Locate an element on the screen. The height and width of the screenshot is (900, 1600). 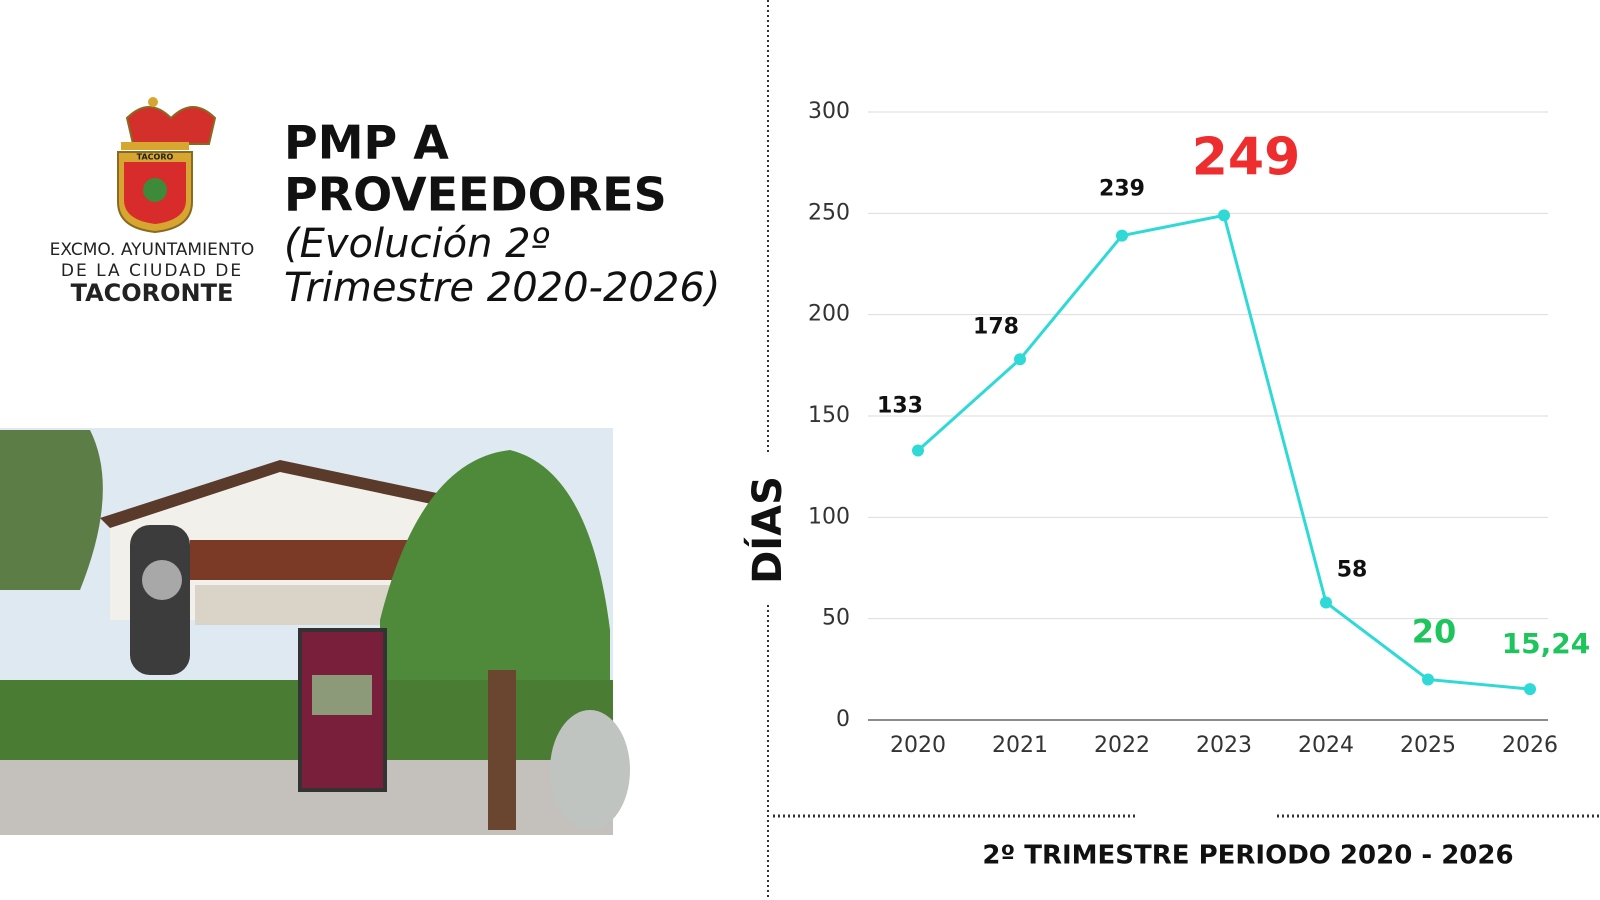
x-tick-label: 2026 is located at coordinates (1530, 745).